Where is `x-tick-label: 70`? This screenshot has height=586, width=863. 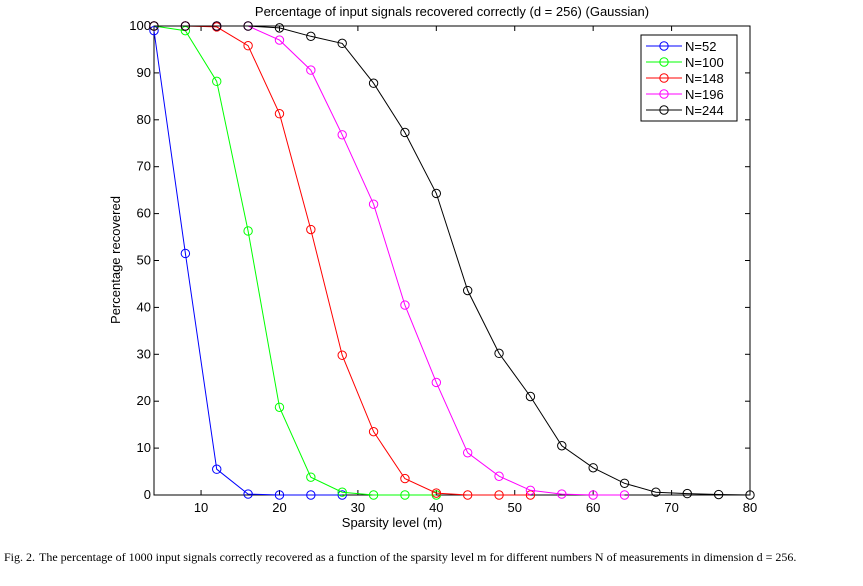 x-tick-label: 70 is located at coordinates (671, 507).